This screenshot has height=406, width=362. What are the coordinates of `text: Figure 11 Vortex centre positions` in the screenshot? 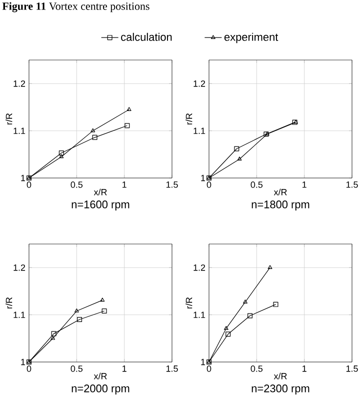 It's located at (76, 7).